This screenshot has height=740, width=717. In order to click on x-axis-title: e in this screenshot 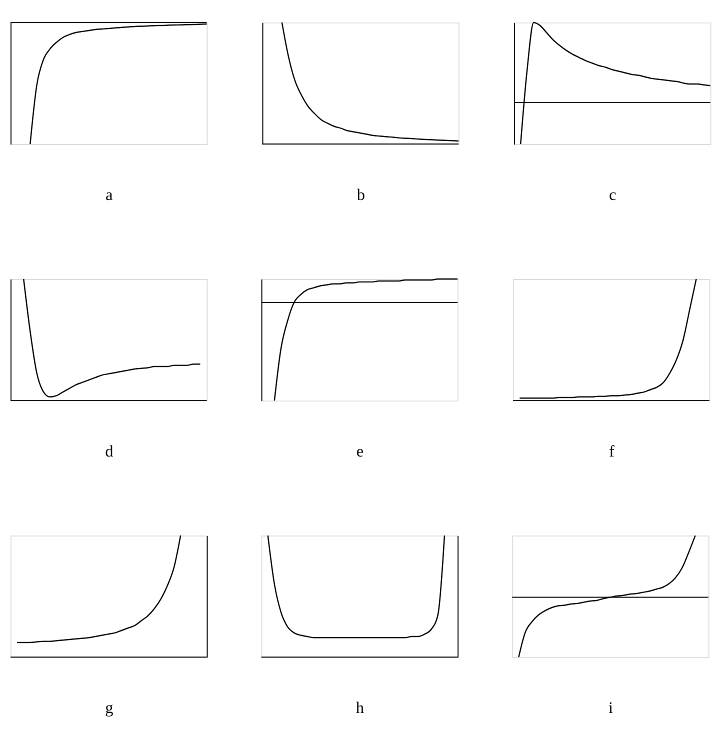, I will do `click(360, 451)`.